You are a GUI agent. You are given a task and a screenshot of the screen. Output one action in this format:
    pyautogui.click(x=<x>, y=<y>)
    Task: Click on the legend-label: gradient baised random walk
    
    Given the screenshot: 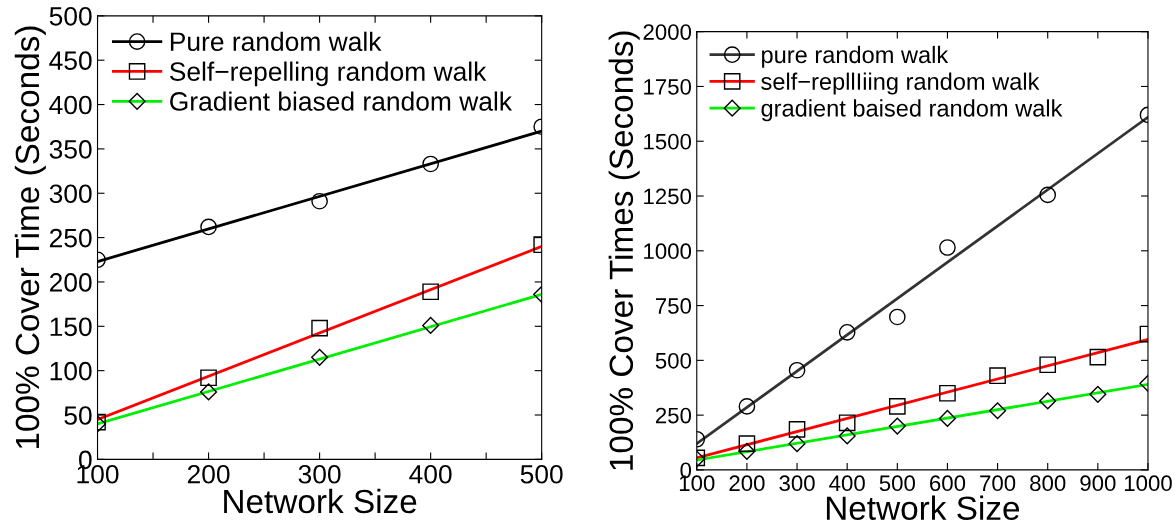 What is the action you would take?
    pyautogui.click(x=912, y=110)
    